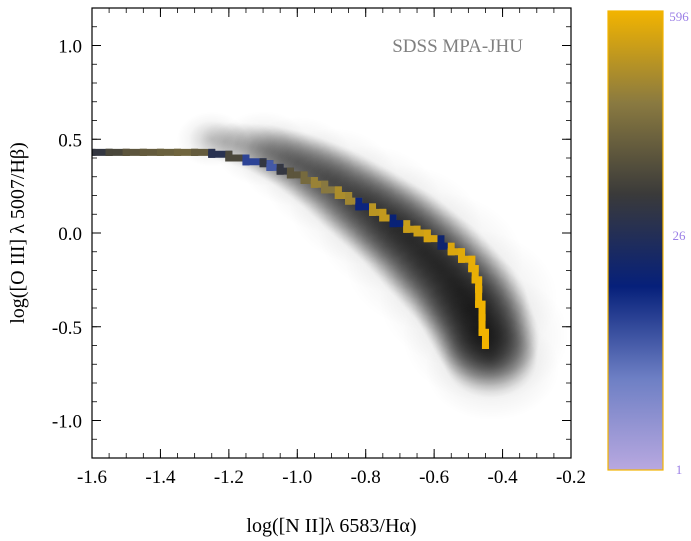 The width and height of the screenshot is (691, 541). I want to click on y-tick-label: 1.0, so click(70, 47).